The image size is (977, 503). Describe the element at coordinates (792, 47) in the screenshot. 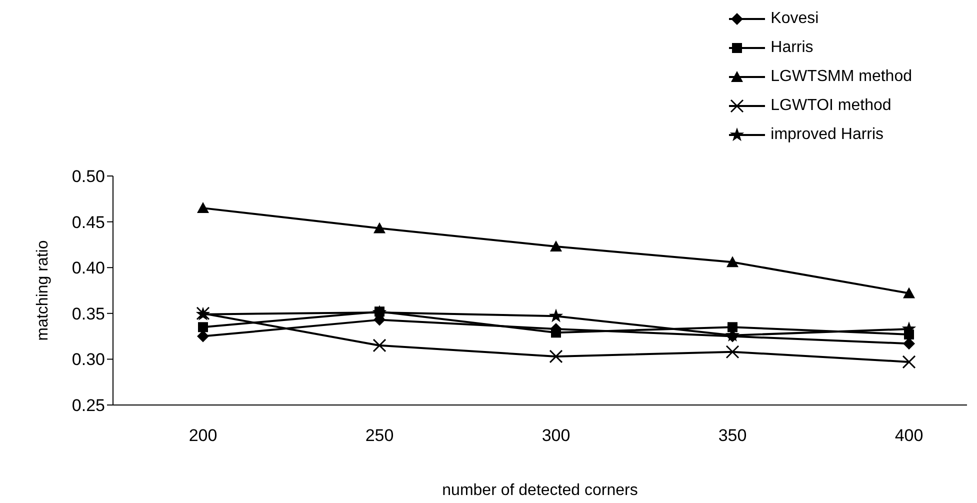

I see `legend-label: Harris` at that location.